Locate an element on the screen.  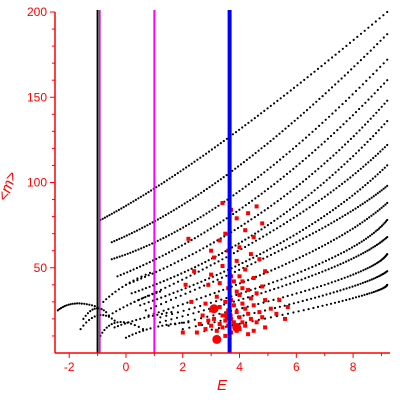
highlight-point-large is located at coordinates (237, 327).